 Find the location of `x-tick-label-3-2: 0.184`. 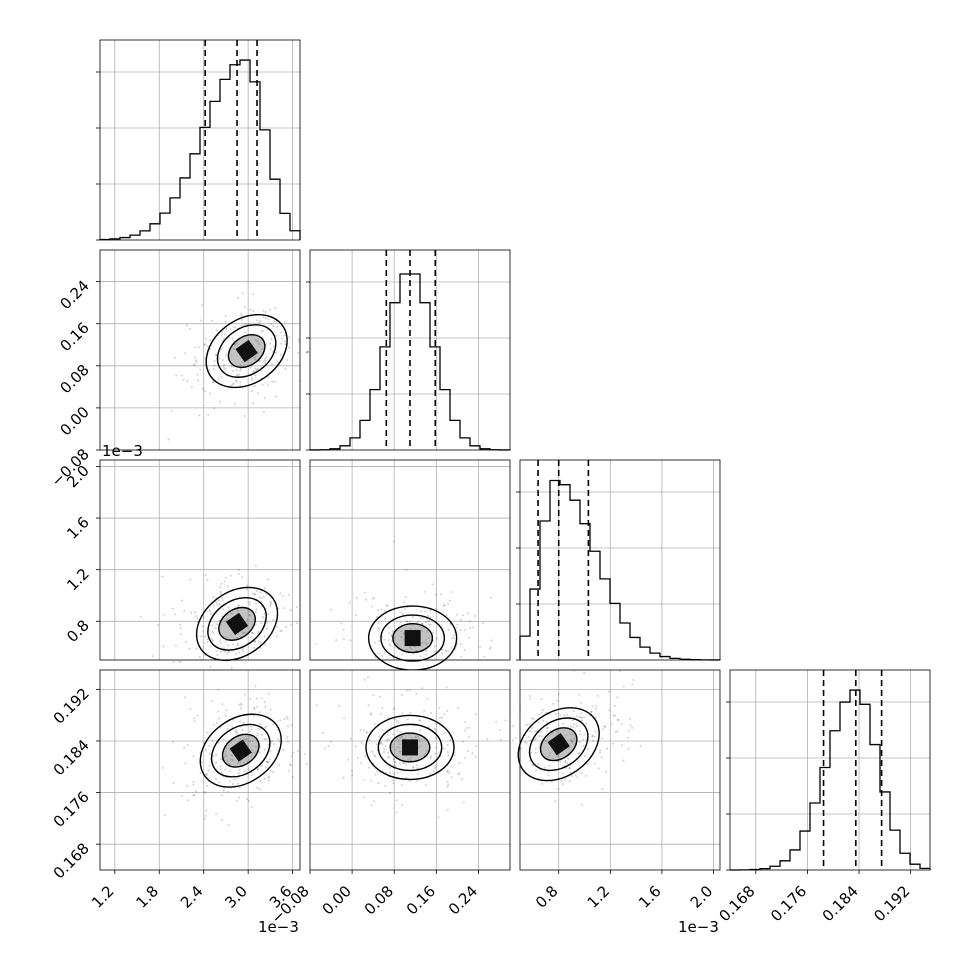

x-tick-label-3-2: 0.184 is located at coordinates (840, 903).